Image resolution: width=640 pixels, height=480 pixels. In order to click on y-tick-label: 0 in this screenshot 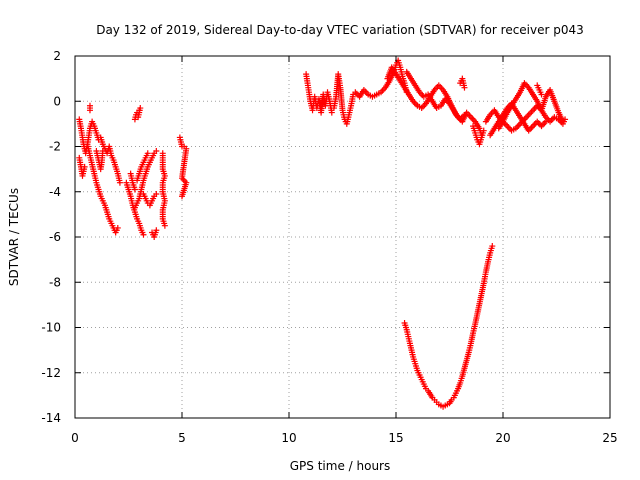, I will do `click(57, 101)`.